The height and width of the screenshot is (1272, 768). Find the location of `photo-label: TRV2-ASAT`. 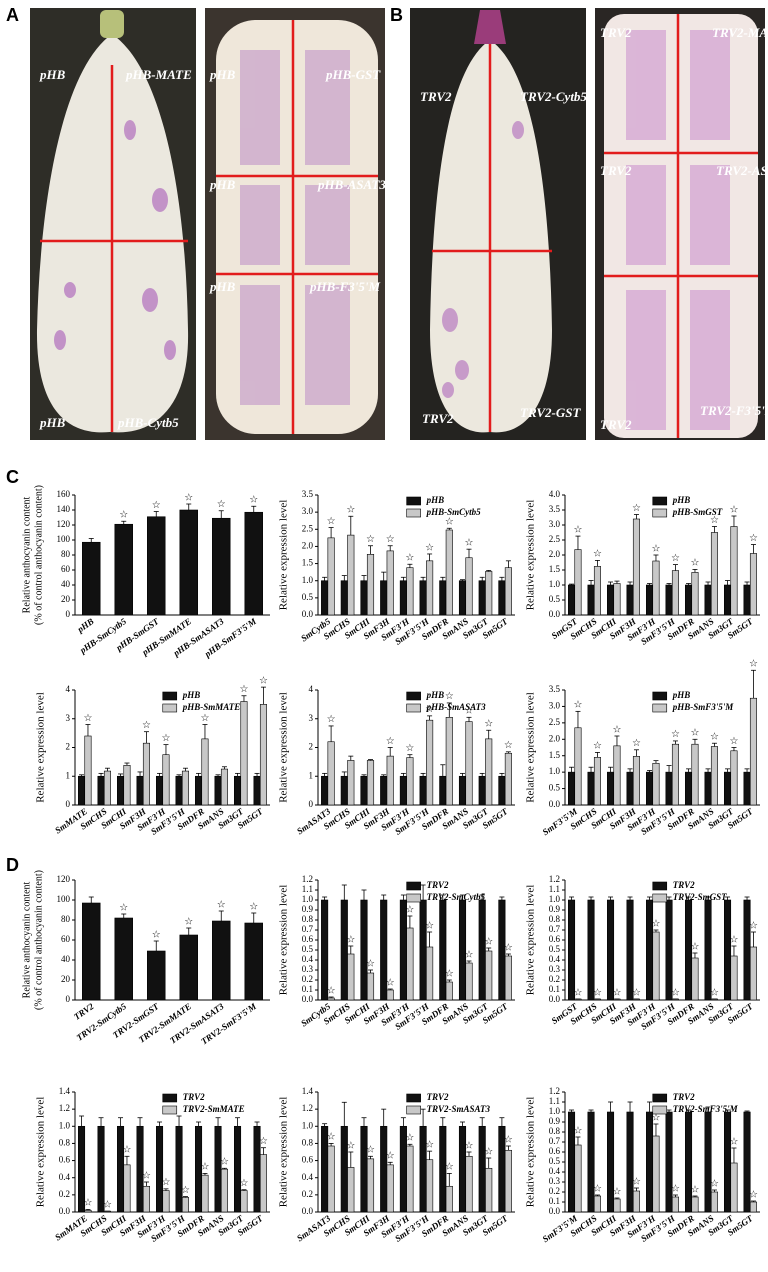

photo-label: TRV2-ASAT is located at coordinates (742, 170).